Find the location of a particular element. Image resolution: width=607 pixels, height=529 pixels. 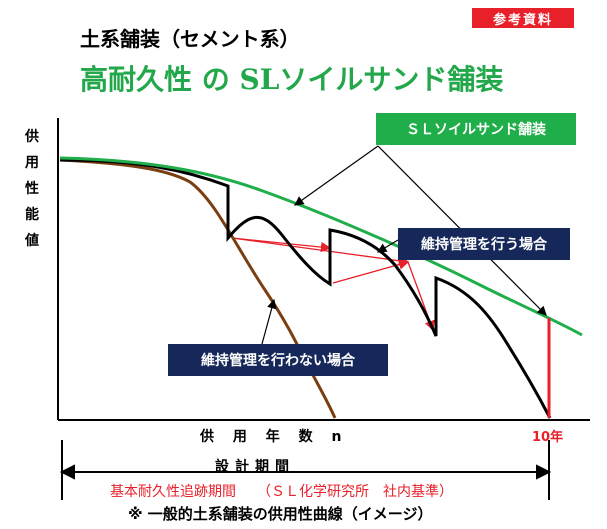

design-period-bracket is located at coordinates (305, 470).